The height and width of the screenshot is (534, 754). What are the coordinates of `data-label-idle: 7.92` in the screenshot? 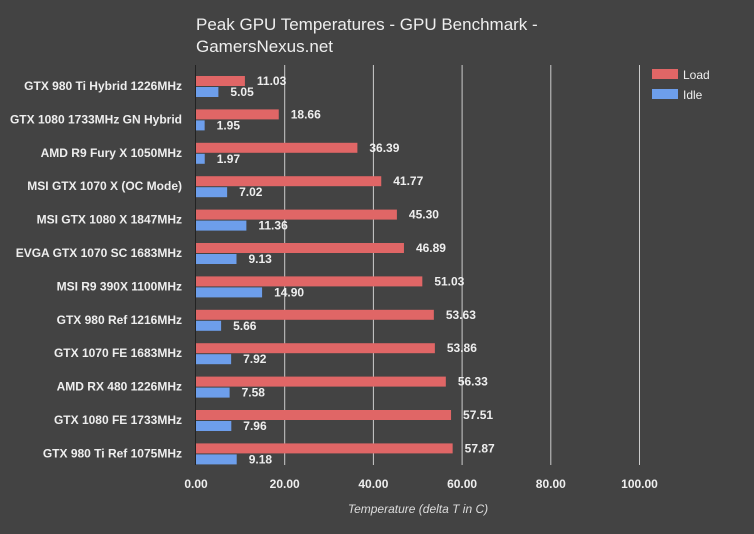 It's located at (255, 359).